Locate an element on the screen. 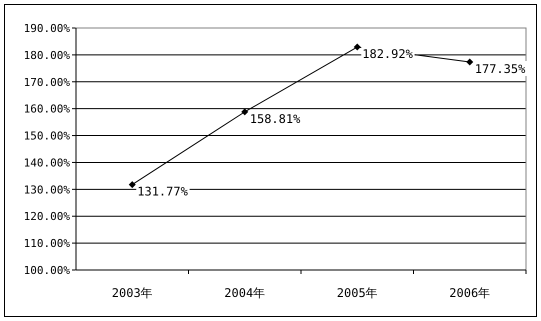 The width and height of the screenshot is (541, 321). y-tick-label: 150.00% is located at coordinates (47, 136).